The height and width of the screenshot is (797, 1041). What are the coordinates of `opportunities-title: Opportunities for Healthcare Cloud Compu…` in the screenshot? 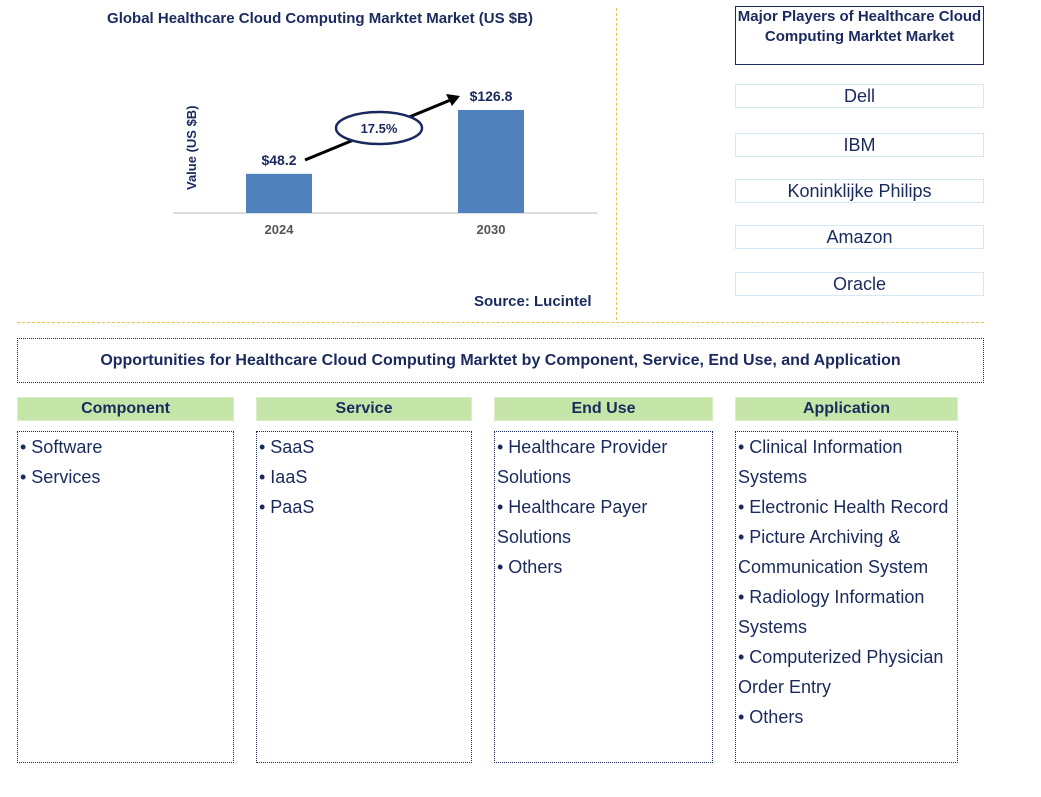 It's located at (500, 360).